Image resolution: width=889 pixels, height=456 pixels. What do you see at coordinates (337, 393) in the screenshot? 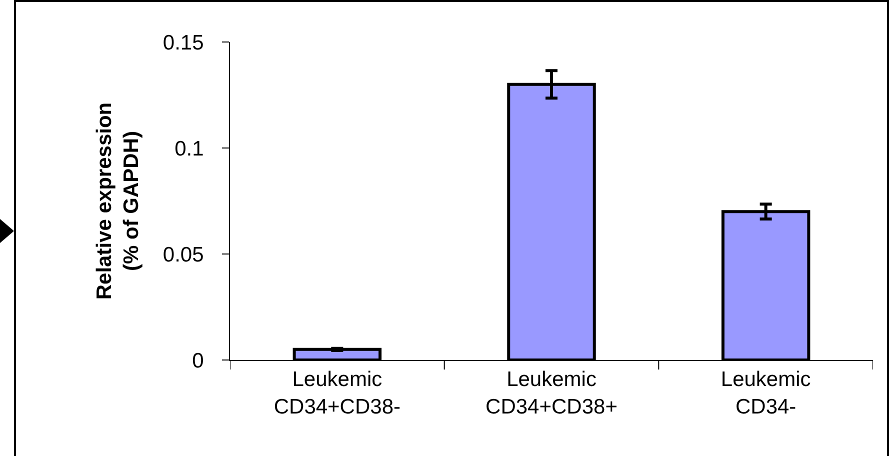
I see `x-tick-label: Leukemic CD34+CD38-` at bounding box center [337, 393].